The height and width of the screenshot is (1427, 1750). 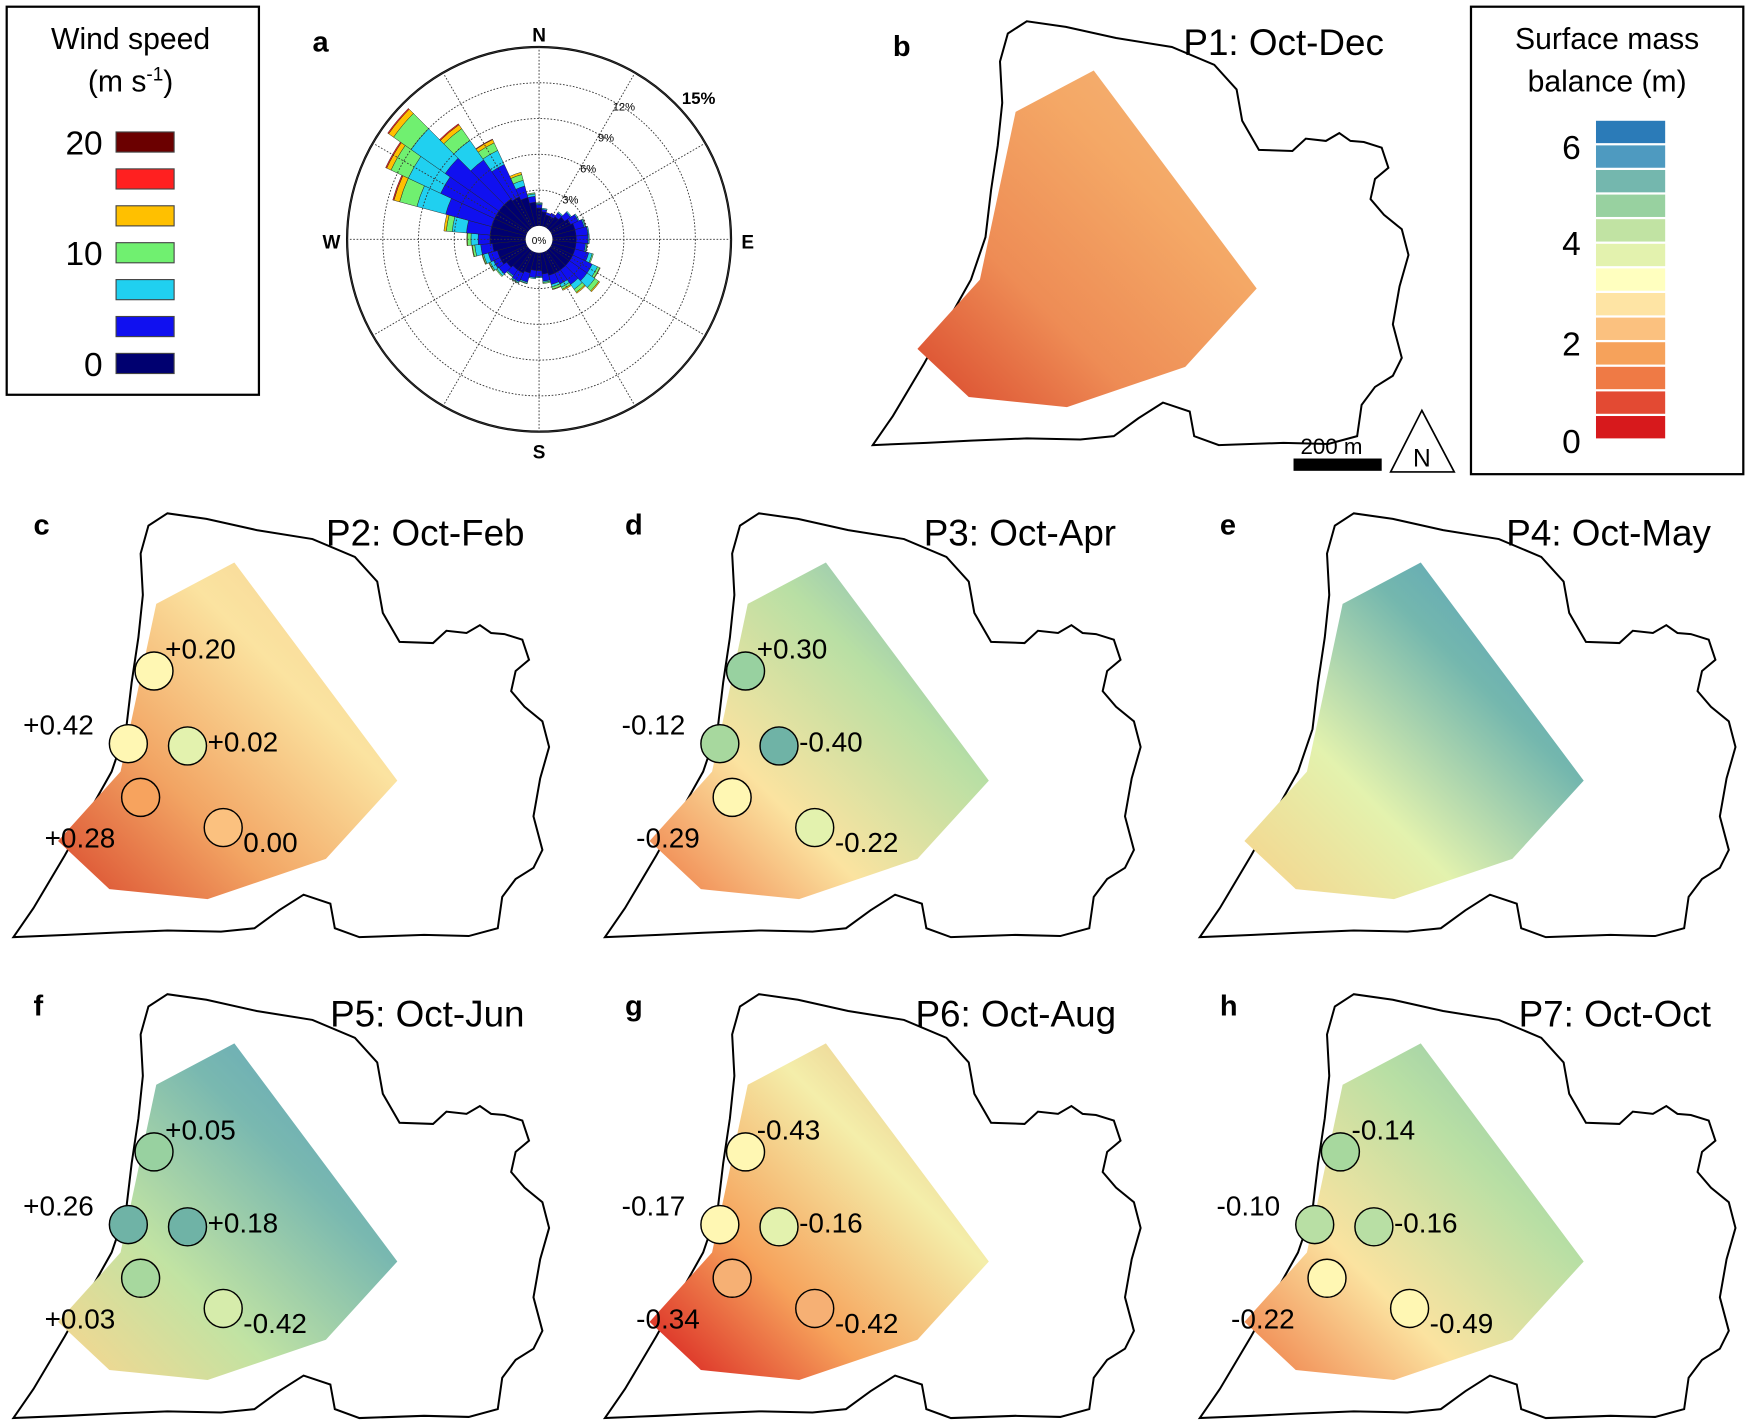 I want to click on panel-letter-g: g, so click(x=634, y=1006).